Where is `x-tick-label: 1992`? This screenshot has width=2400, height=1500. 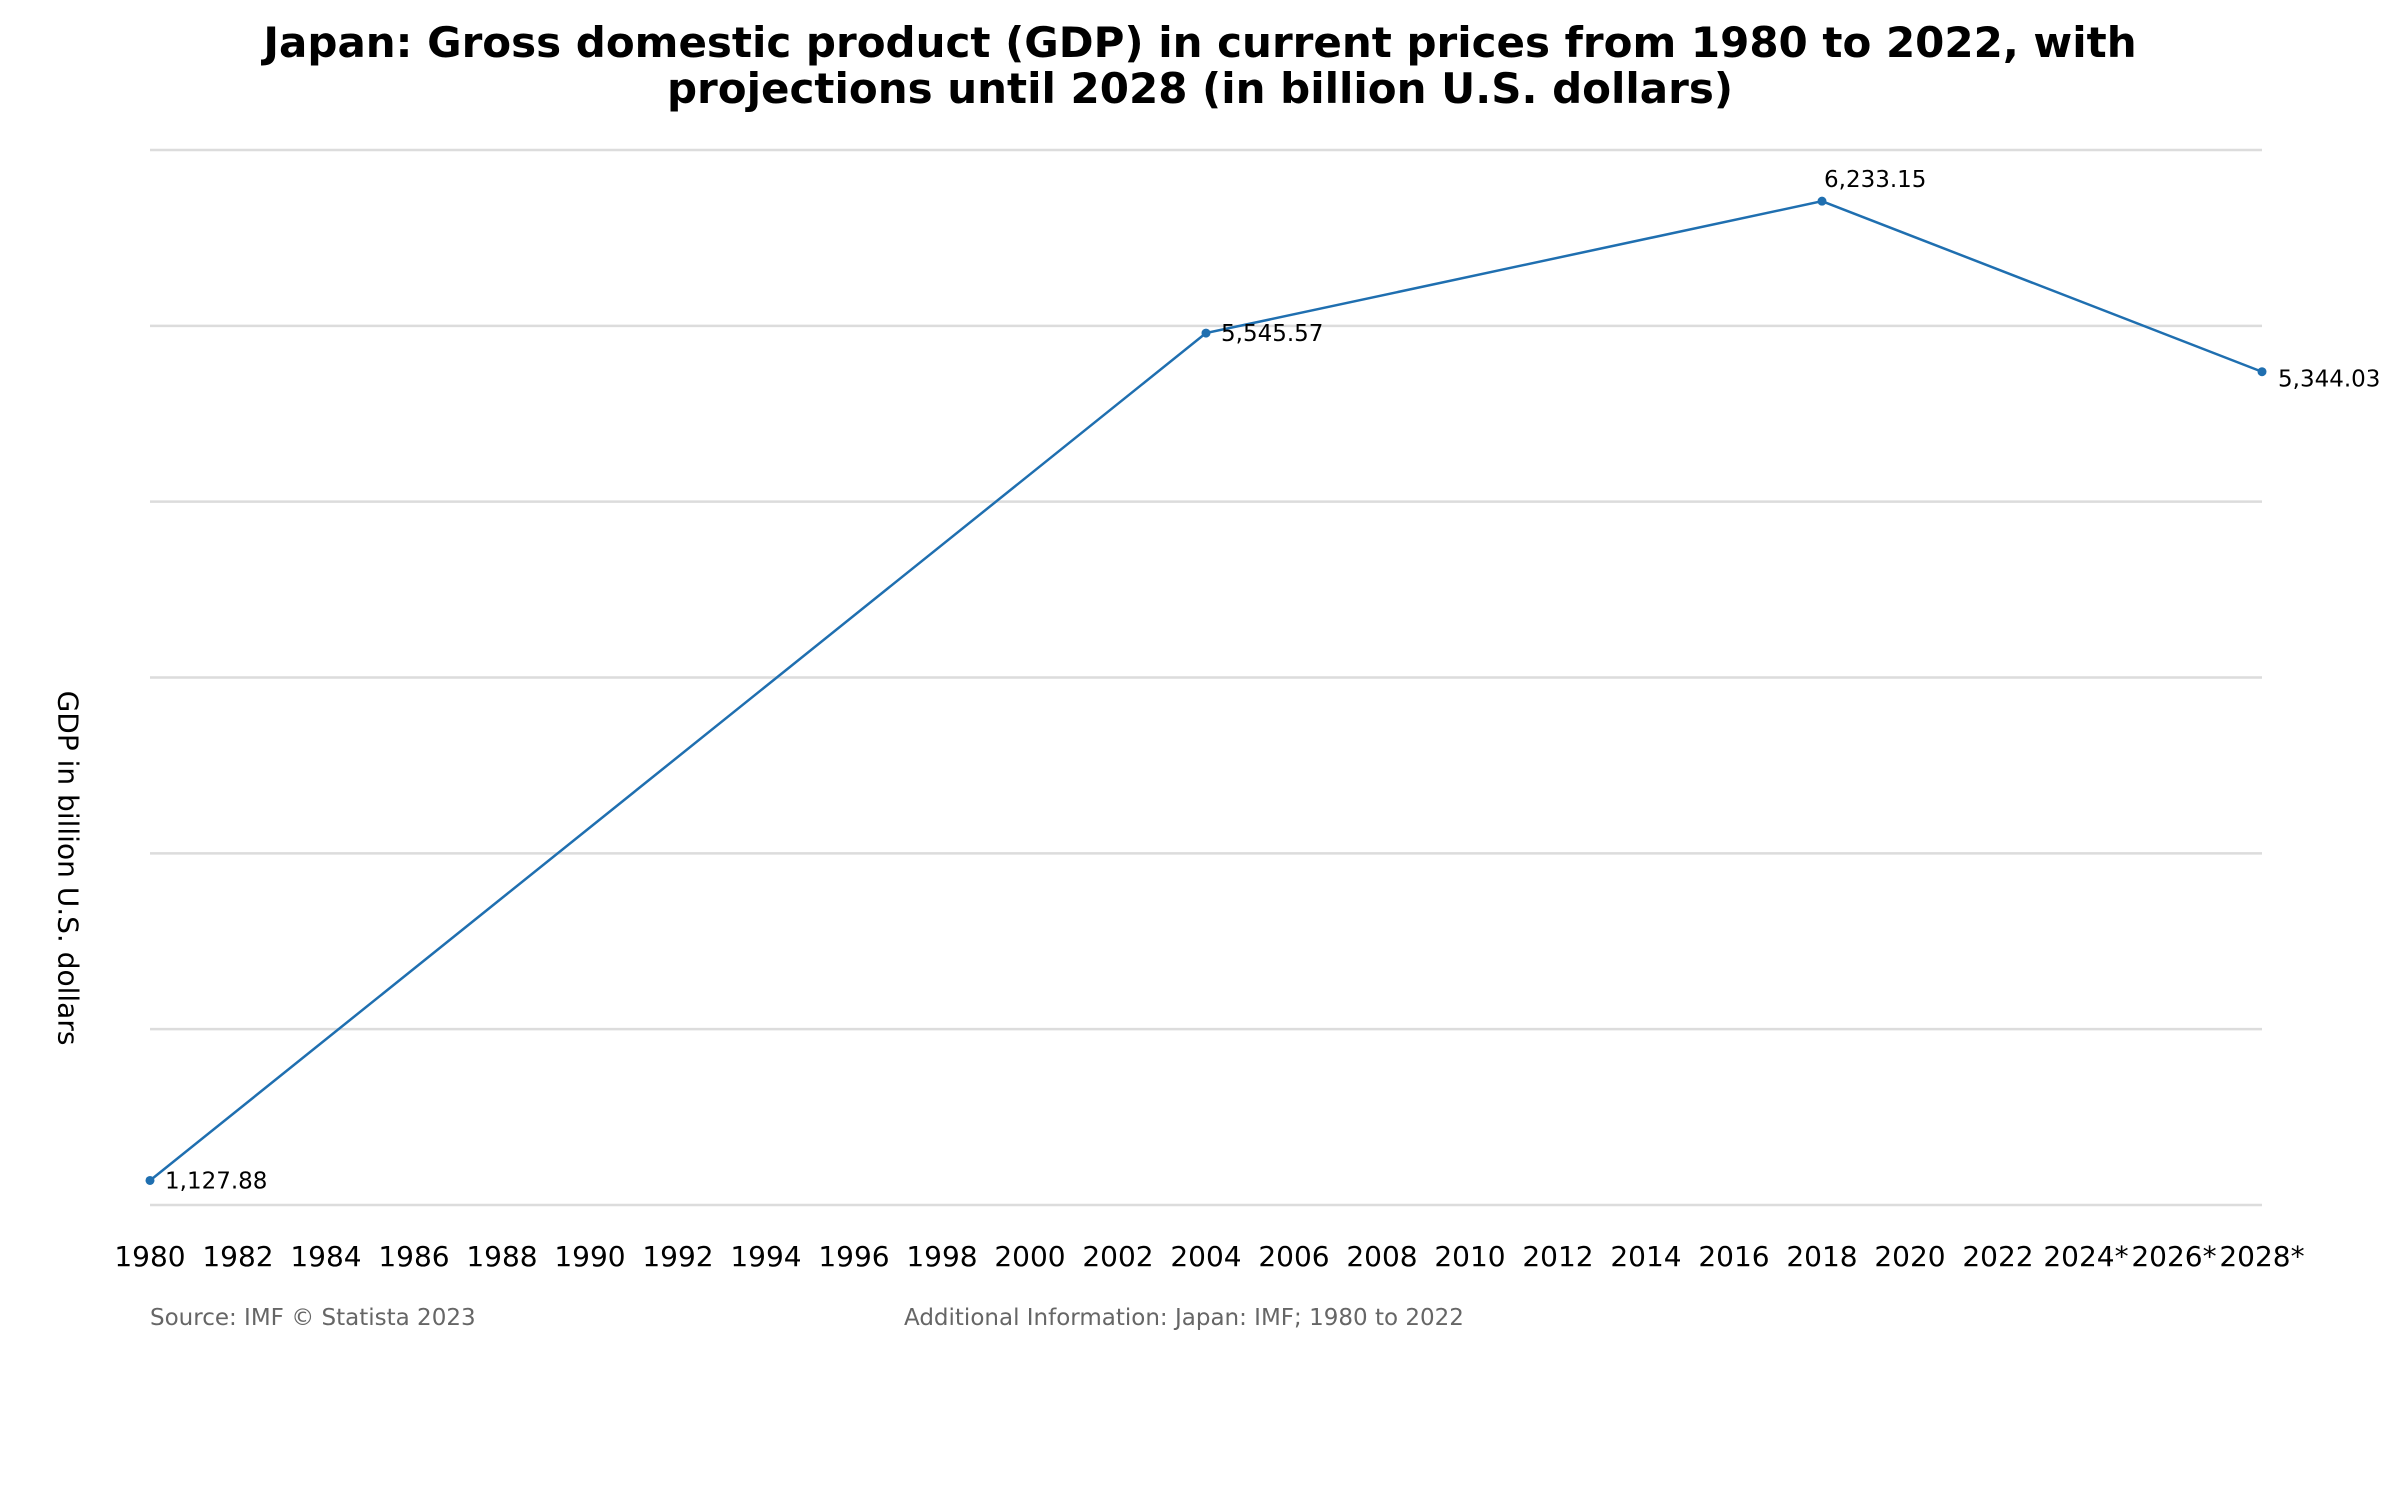
x-tick-label: 1992 is located at coordinates (677, 1256).